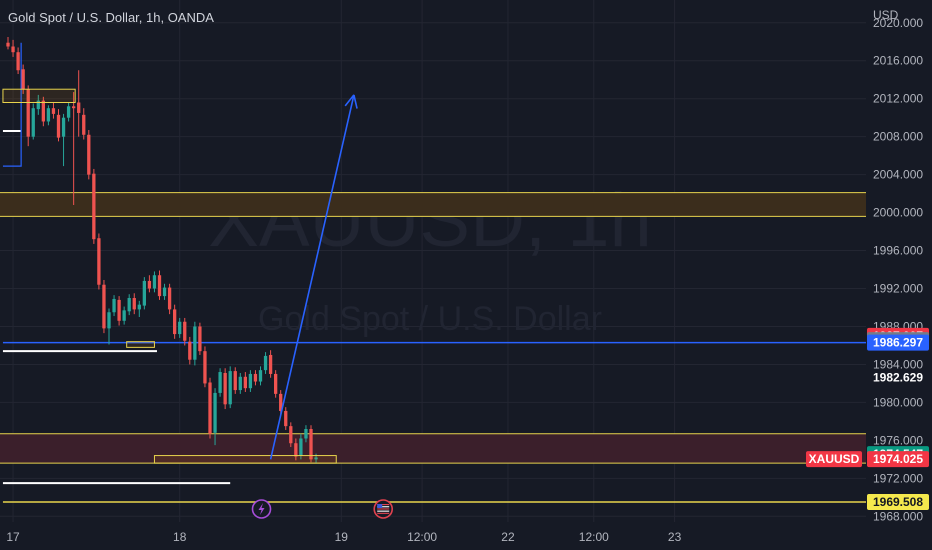  Describe the element at coordinates (13, 537) in the screenshot. I see `time-tick: 17` at that location.